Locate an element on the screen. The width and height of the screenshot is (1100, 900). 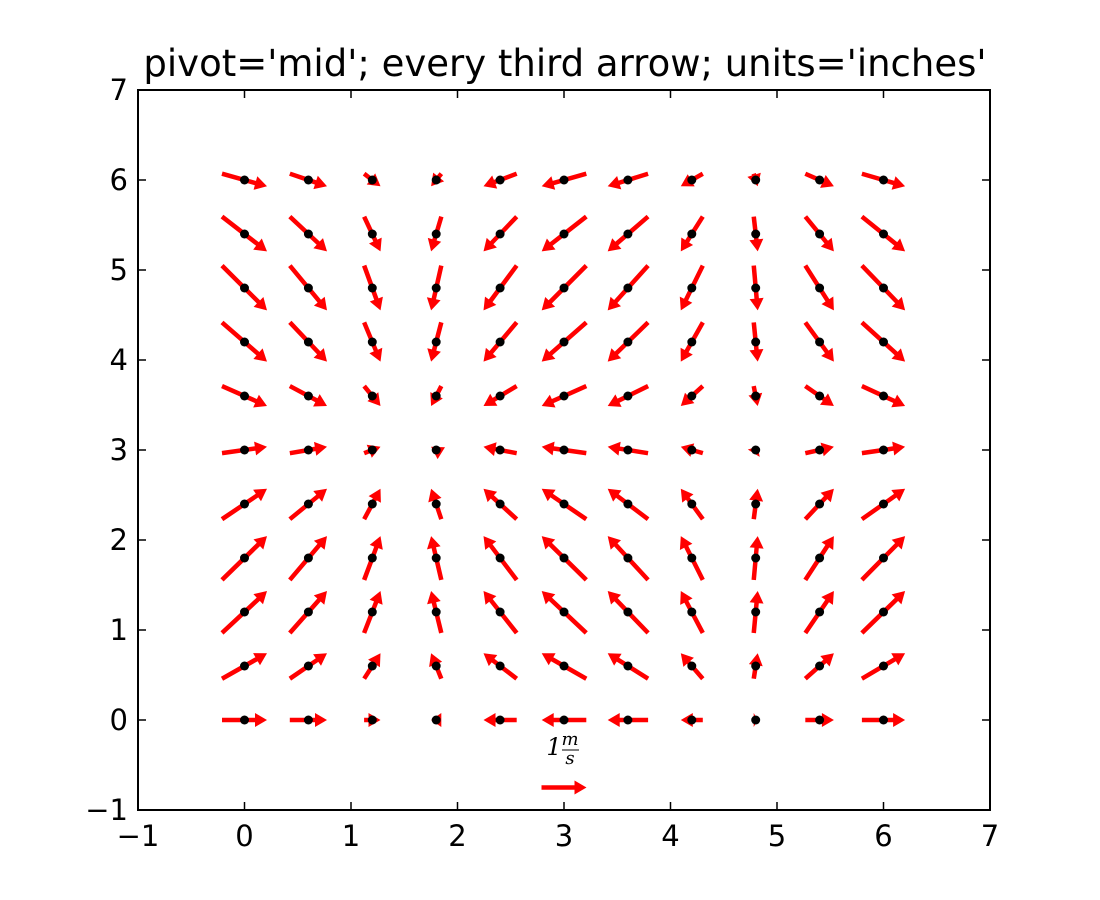
y-tick-label: 2 is located at coordinates (119, 540).